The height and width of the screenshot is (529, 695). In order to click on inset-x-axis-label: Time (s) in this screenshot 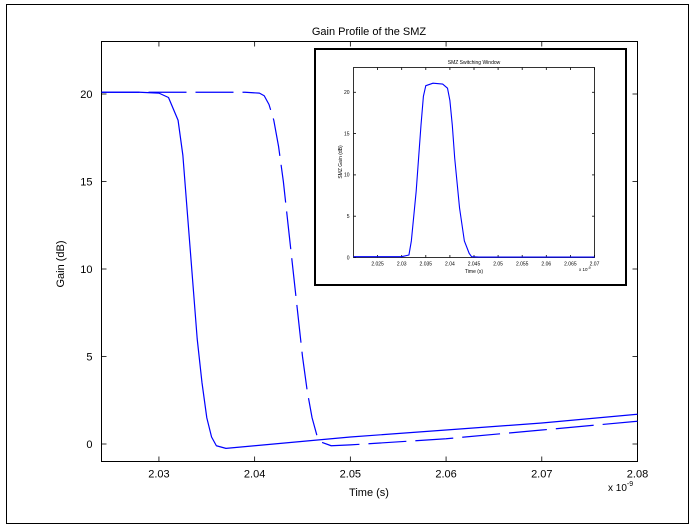, I will do `click(474, 272)`.